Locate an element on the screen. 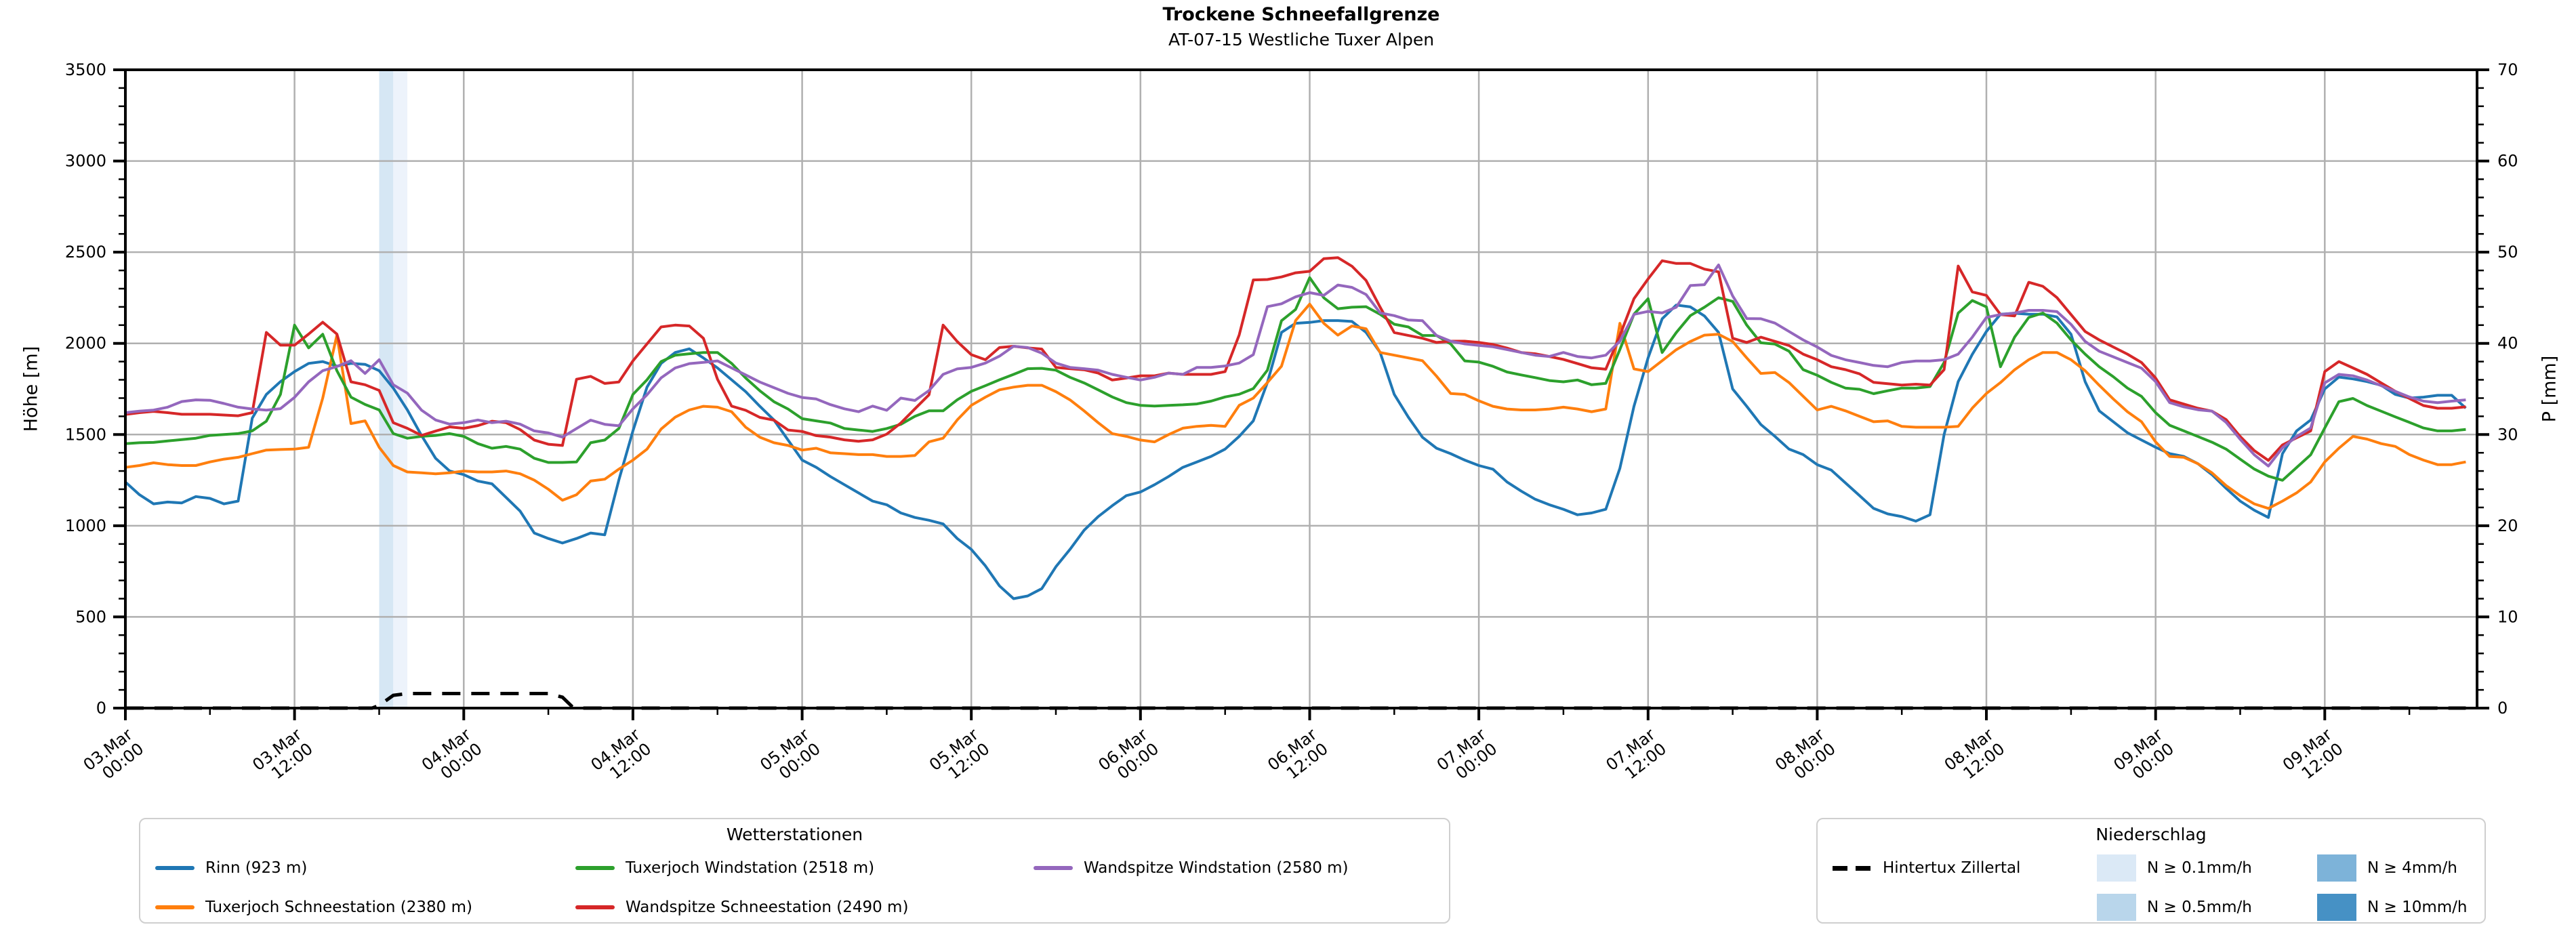 This screenshot has height=929, width=2576. tick-label-bottom: 09.Mar12:00 is located at coordinates (2313, 757).